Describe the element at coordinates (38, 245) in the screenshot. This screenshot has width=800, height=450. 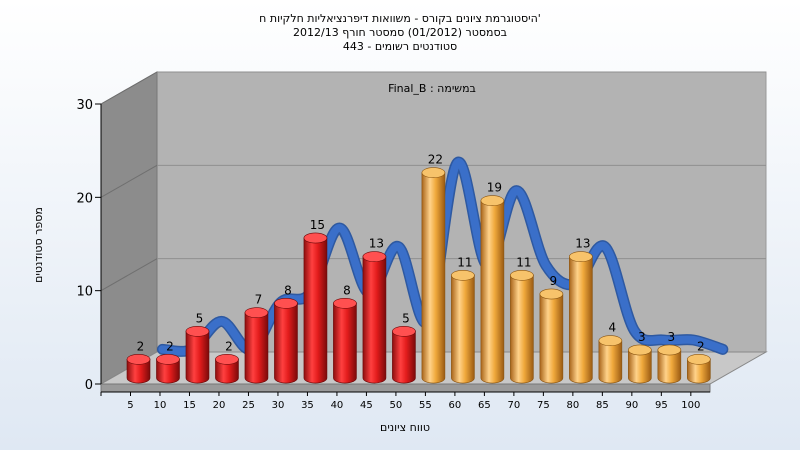
I see `y-axis-title: מספר סטודנטים` at that location.